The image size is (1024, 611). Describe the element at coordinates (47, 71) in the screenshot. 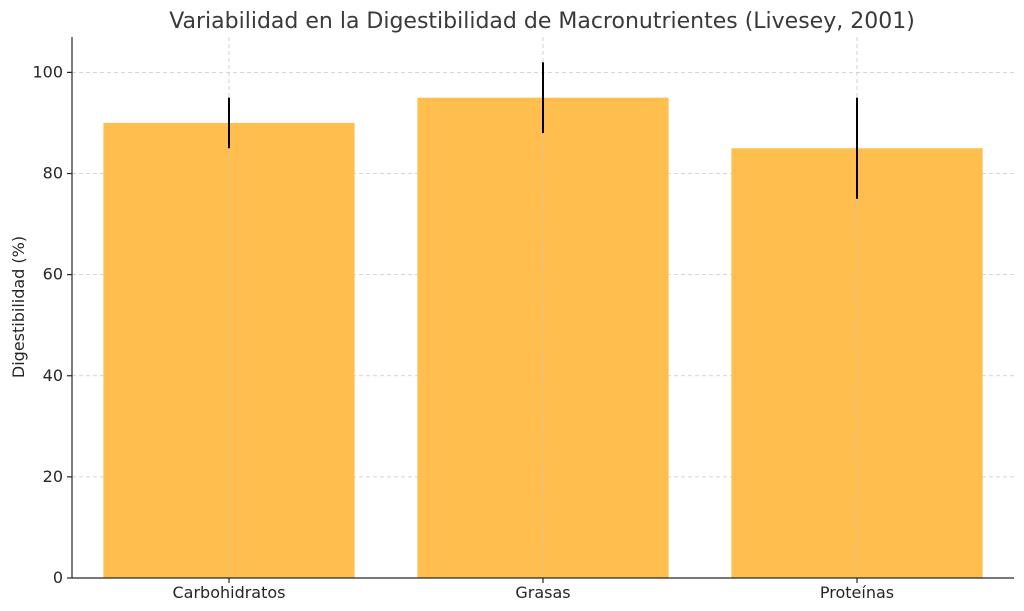

I see `y-tick-label: 100` at that location.